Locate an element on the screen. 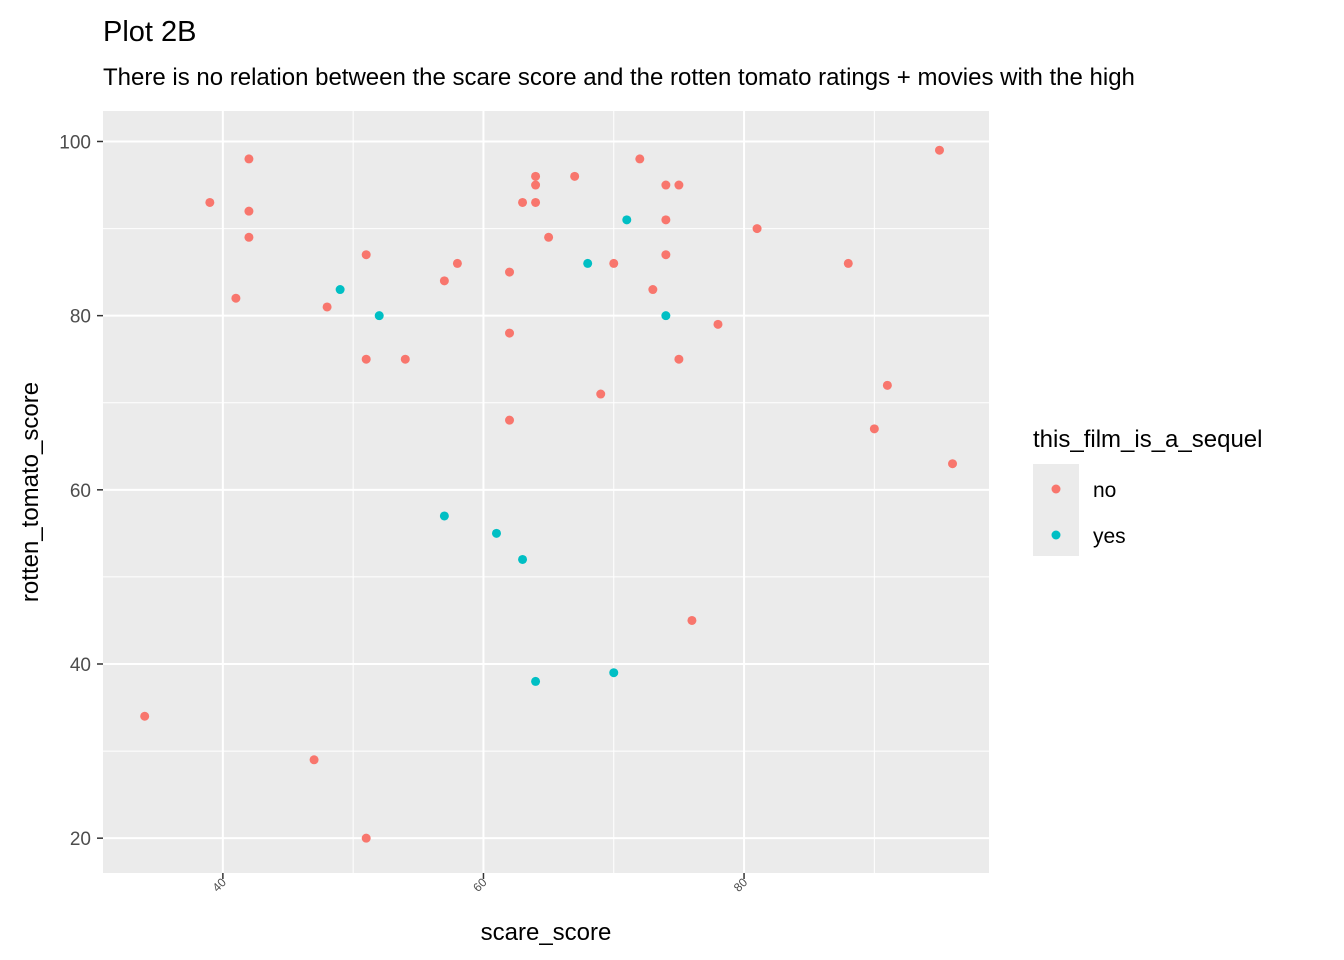 The width and height of the screenshot is (1344, 960). legend-label-no: no is located at coordinates (1104, 490).